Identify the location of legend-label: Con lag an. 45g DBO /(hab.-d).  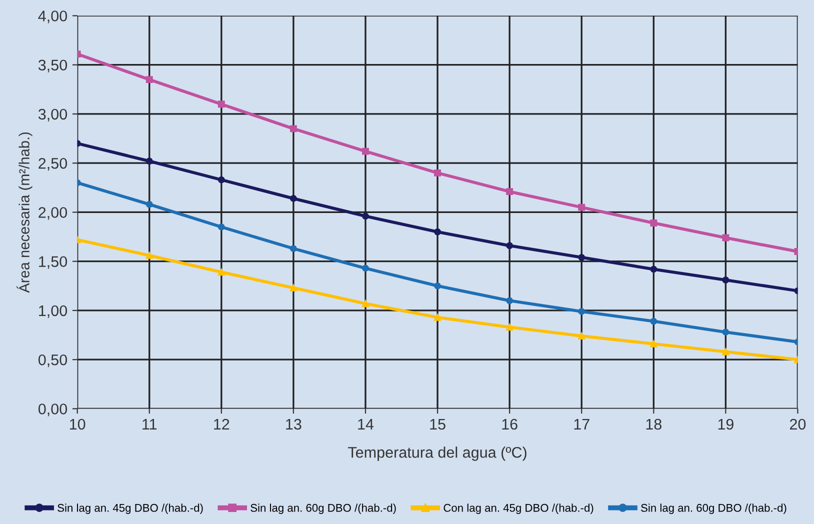
(519, 509).